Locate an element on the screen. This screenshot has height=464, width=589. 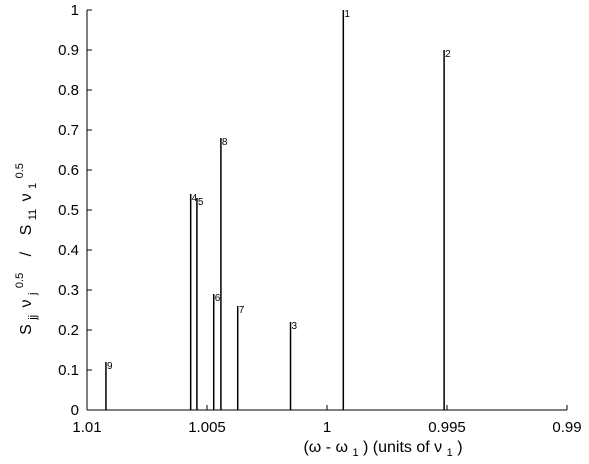
y-tick-label: 0.7 is located at coordinates (68, 130).